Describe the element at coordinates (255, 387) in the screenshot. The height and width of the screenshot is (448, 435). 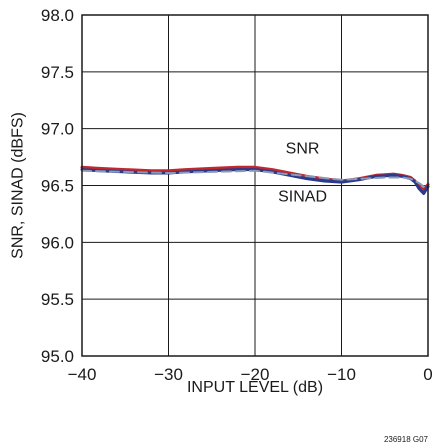
I see `x-axis-label: INPUT LEVEL (dB)` at that location.